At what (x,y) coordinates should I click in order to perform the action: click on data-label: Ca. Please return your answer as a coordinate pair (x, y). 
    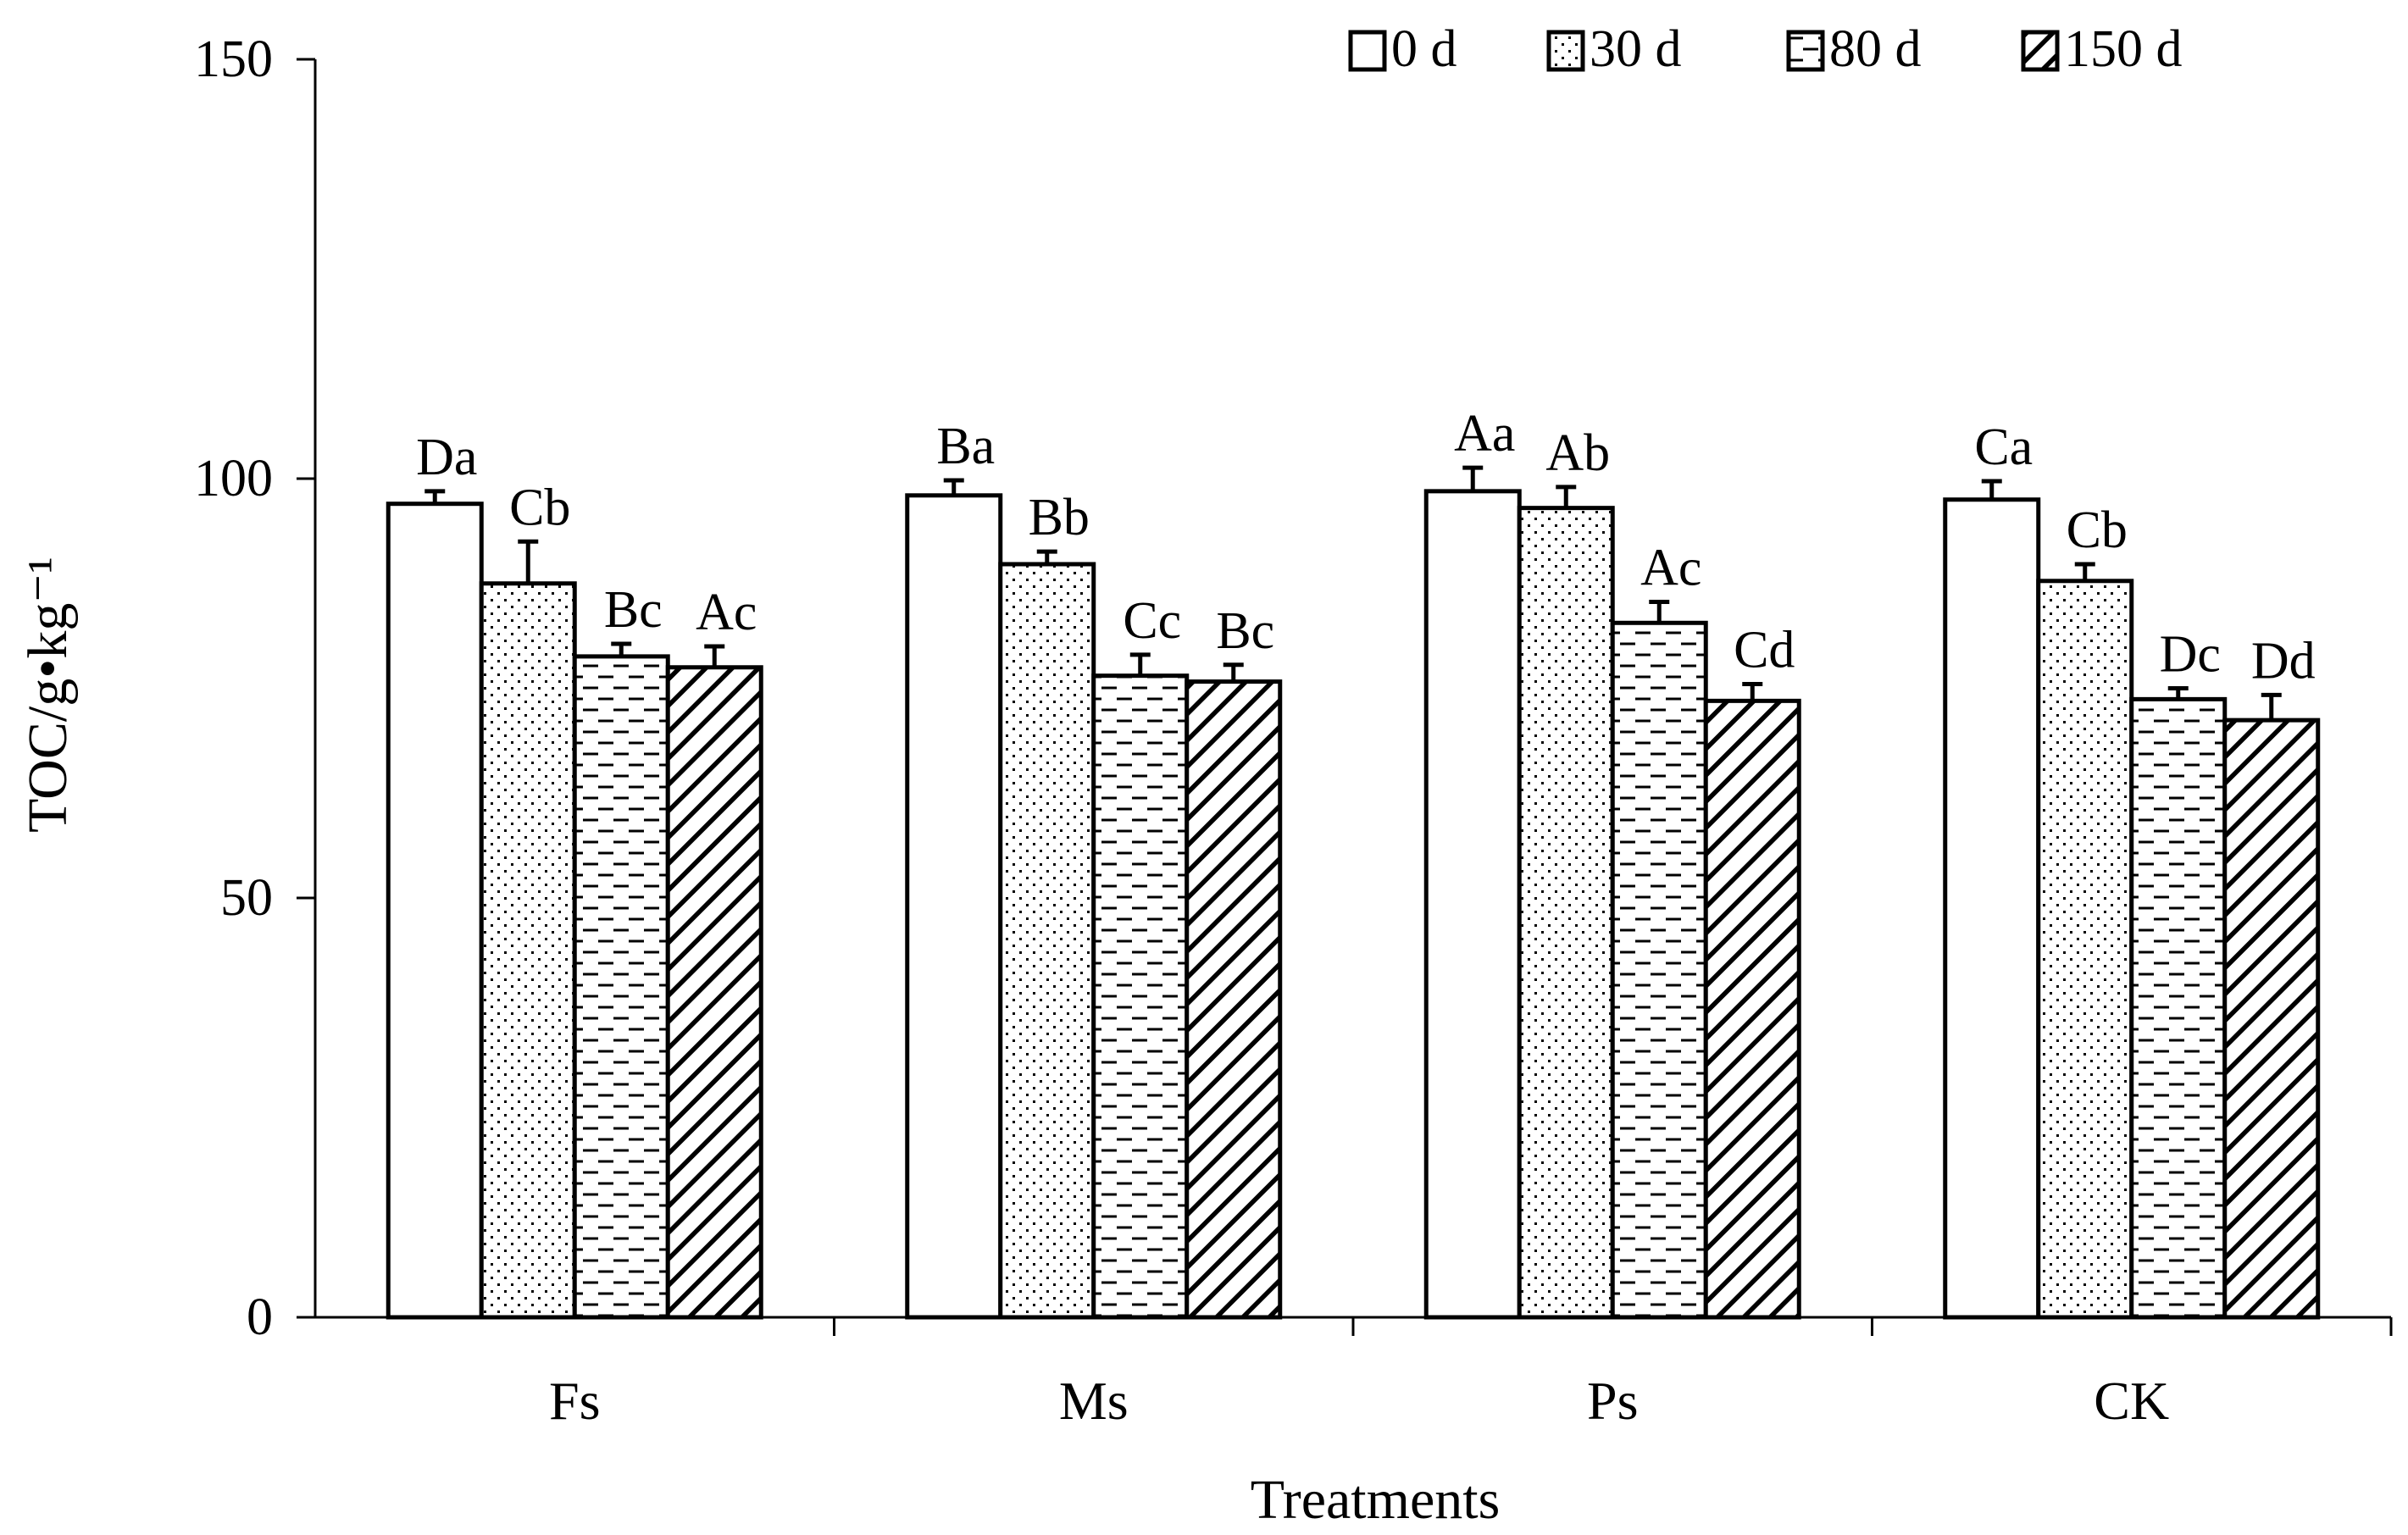
    Looking at the image, I should click on (2003, 447).